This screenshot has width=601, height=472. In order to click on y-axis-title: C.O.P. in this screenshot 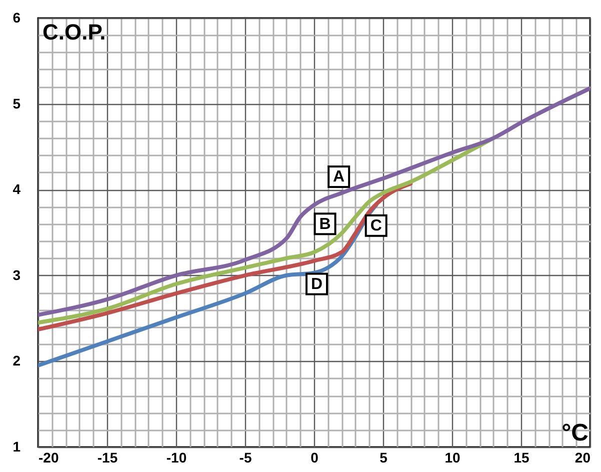, I will do `click(74, 32)`.